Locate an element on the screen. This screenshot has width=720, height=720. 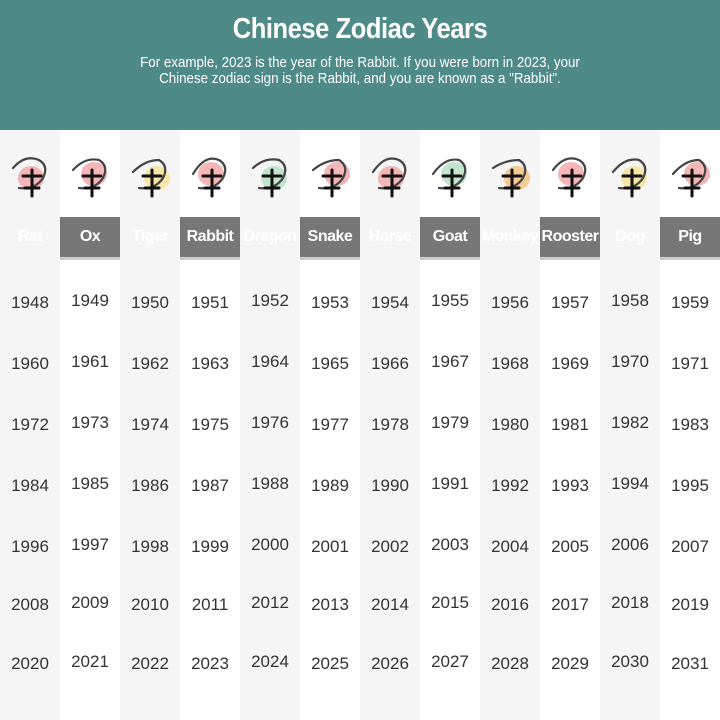
year-cell: 2000 is located at coordinates (270, 544).